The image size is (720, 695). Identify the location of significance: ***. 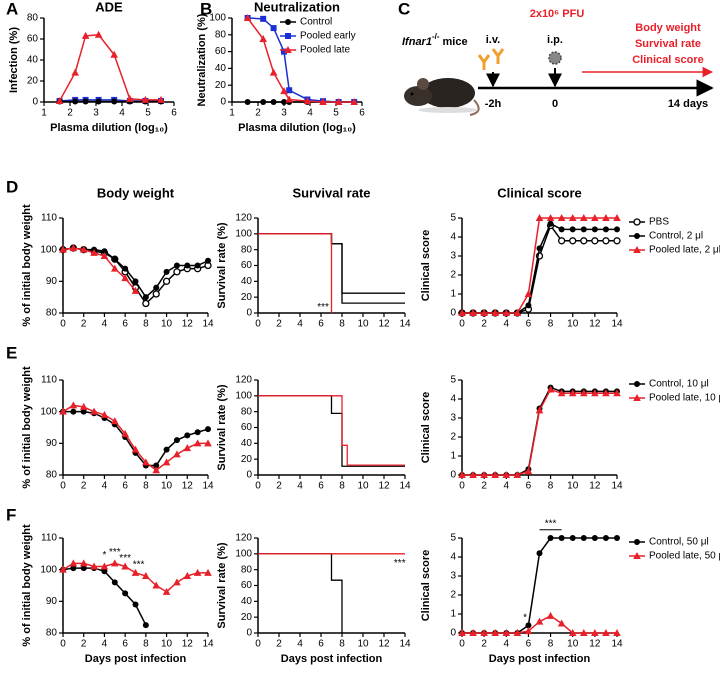
(139, 565).